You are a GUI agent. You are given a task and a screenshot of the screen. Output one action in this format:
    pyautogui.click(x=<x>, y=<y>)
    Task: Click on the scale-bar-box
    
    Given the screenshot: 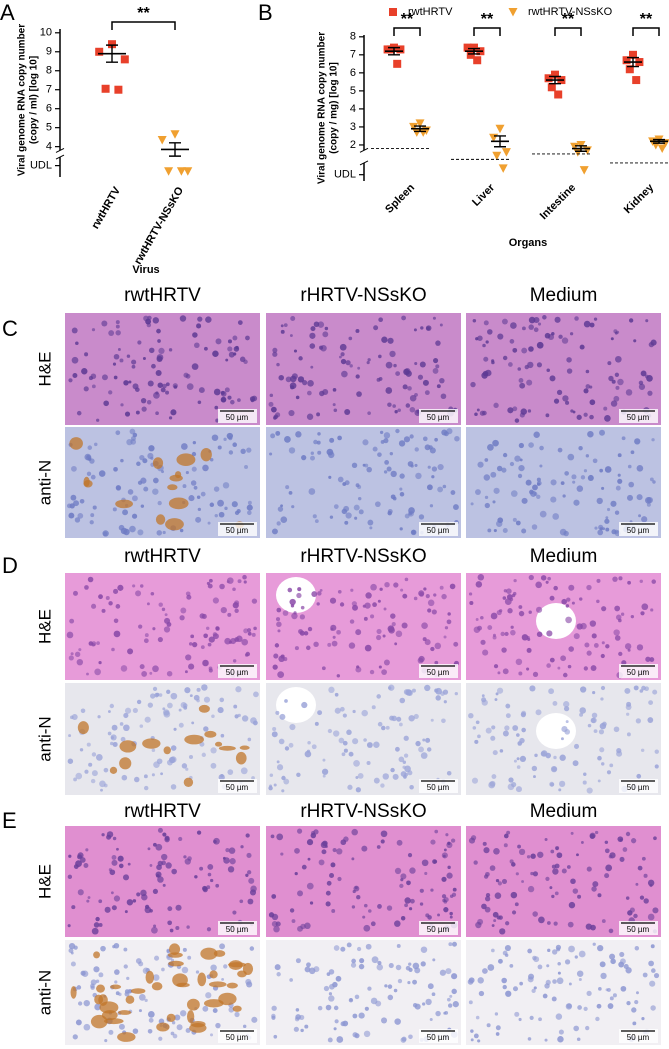 What is the action you would take?
    pyautogui.click(x=638, y=928)
    